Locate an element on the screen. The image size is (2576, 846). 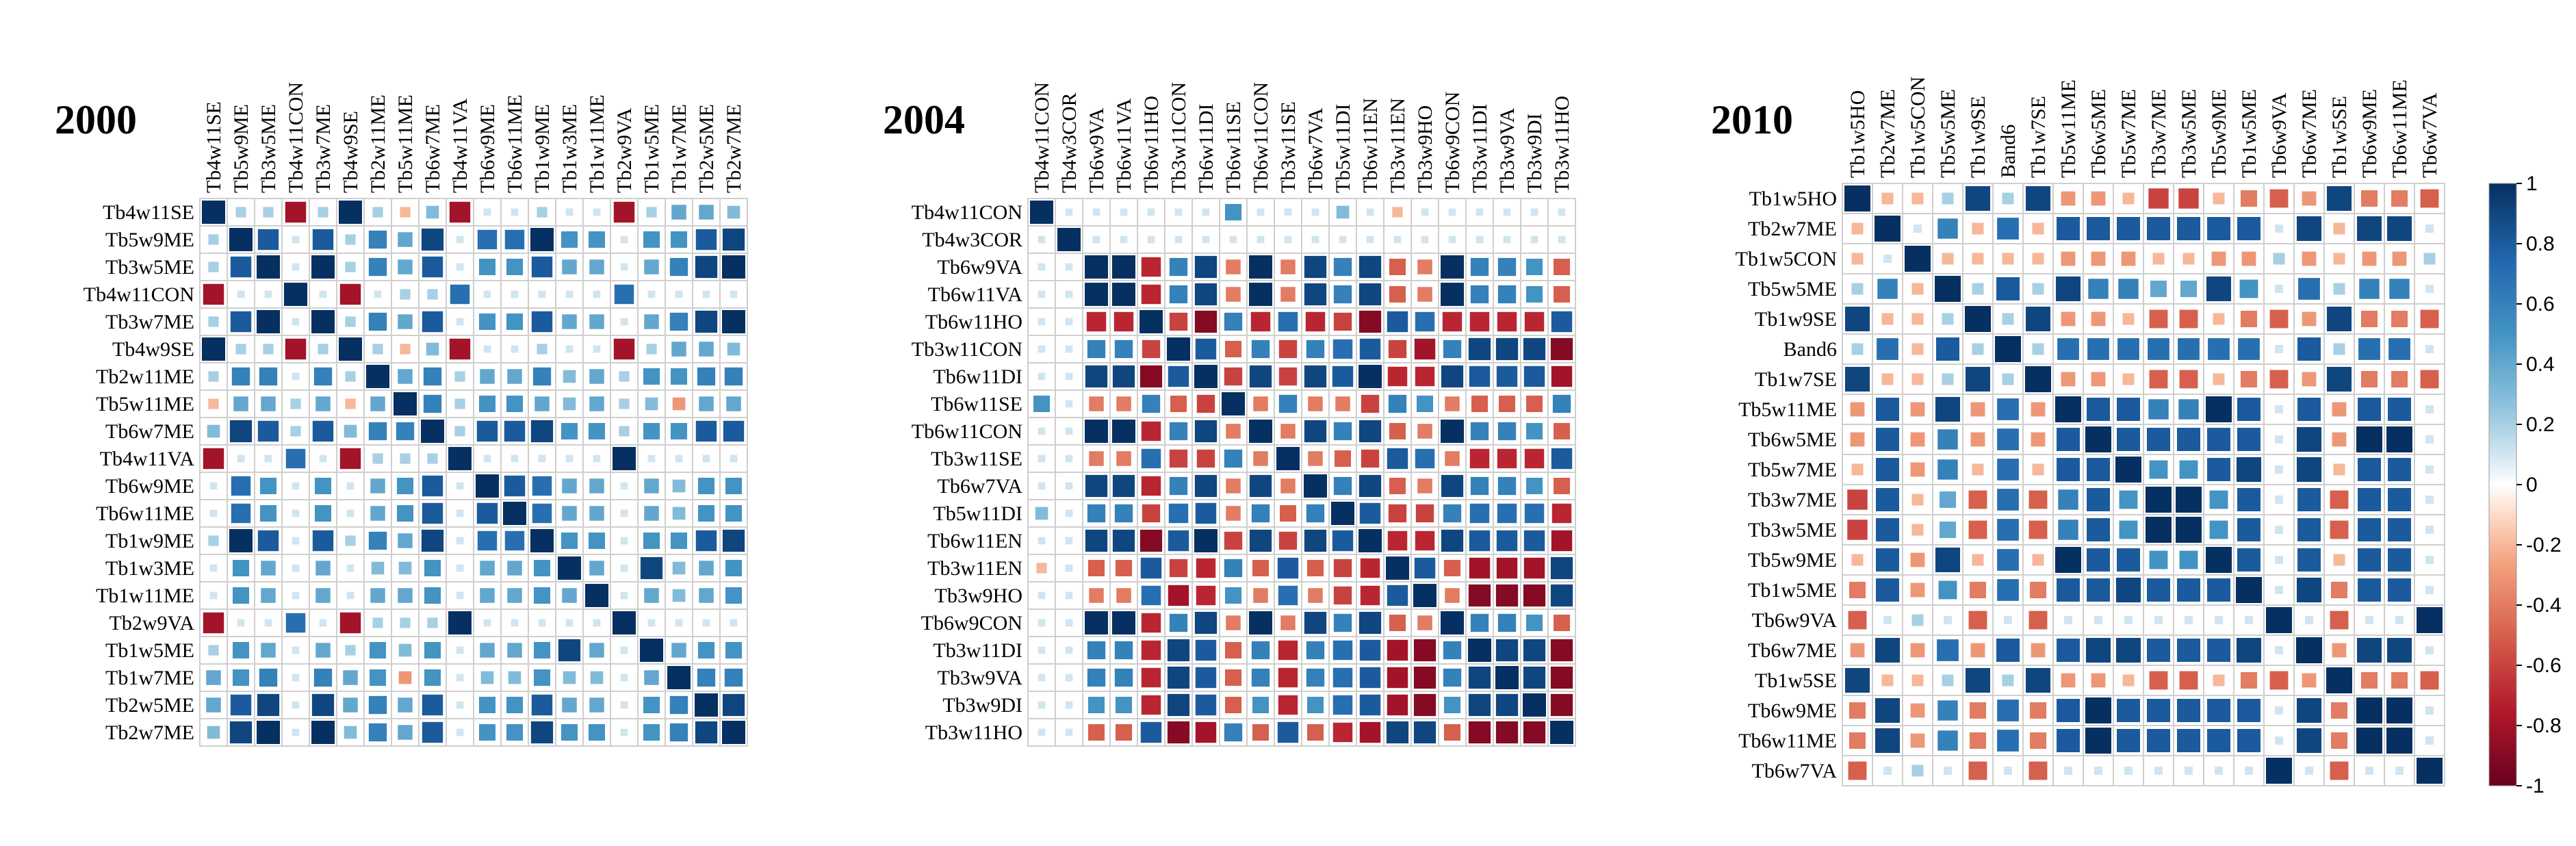
column-label: Tb6w7VA is located at coordinates (1315, 150).